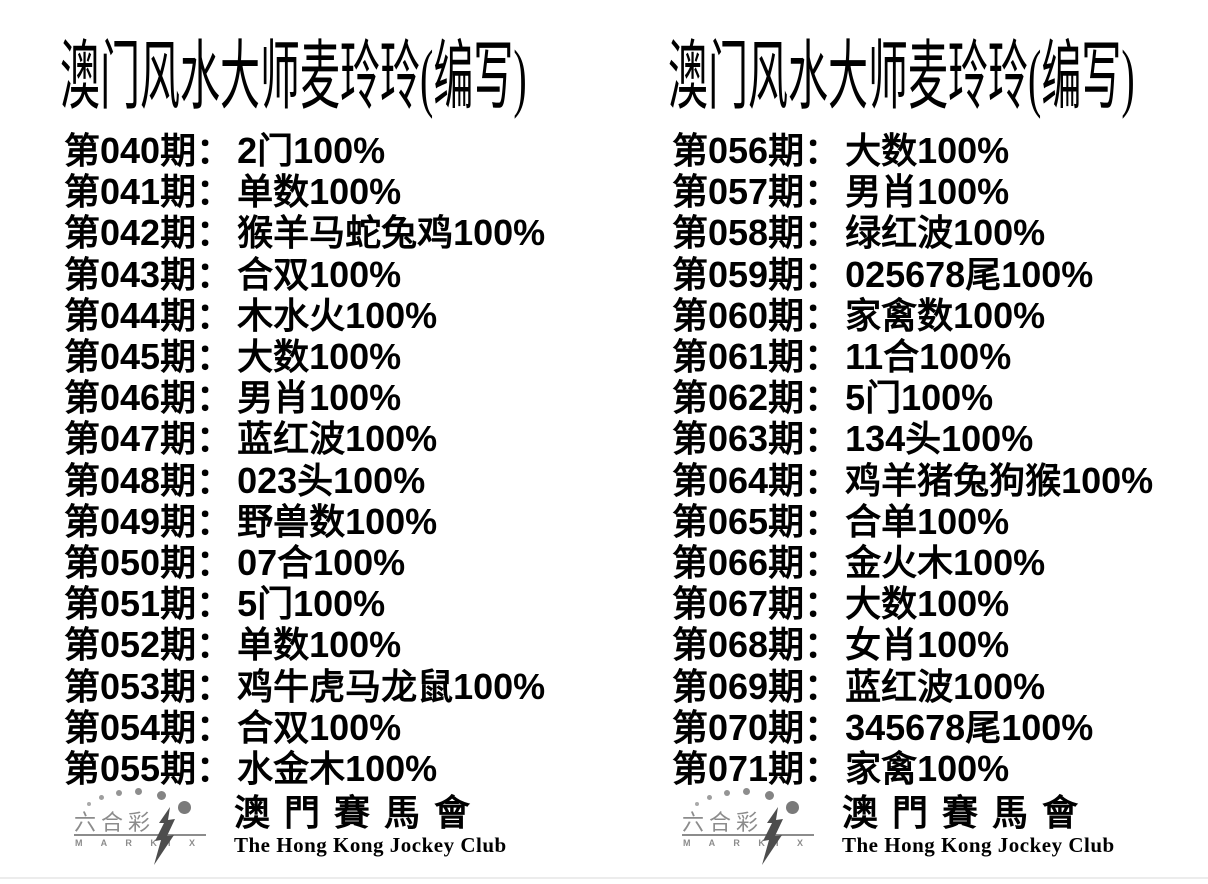 This screenshot has width=1208, height=884. Describe the element at coordinates (939, 439) in the screenshot. I see `prediction-value: 134头100%` at that location.